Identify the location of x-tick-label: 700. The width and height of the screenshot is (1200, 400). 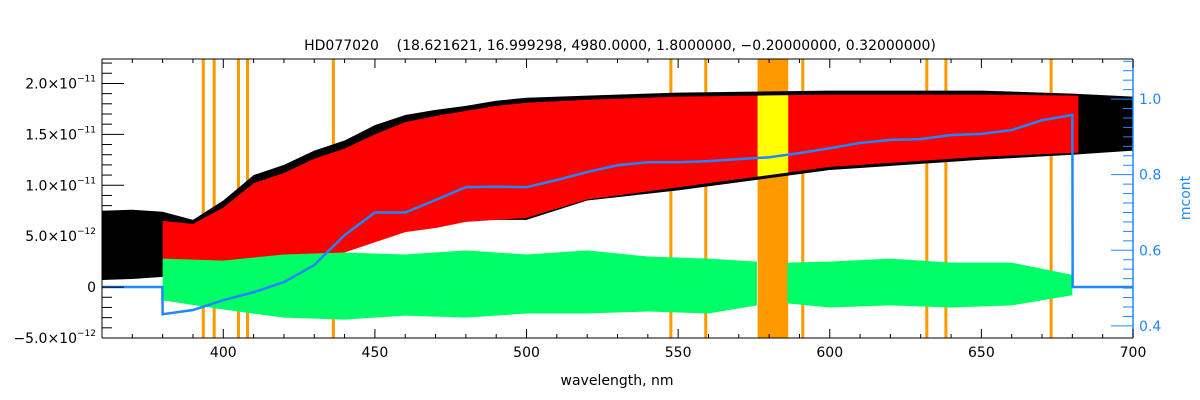
(1133, 353).